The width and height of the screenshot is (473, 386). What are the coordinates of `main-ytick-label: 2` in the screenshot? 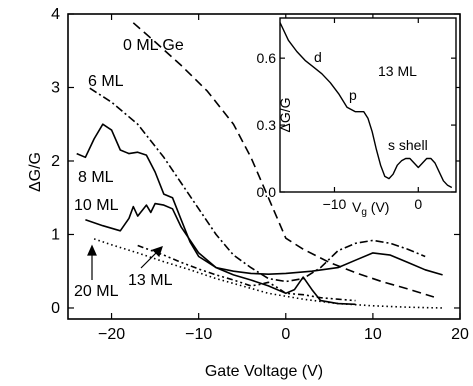 It's located at (55, 161).